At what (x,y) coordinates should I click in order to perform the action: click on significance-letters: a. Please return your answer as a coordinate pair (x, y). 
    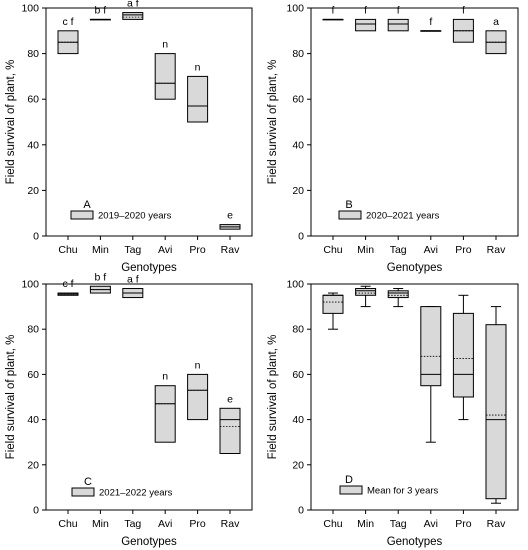
    Looking at the image, I should click on (496, 22).